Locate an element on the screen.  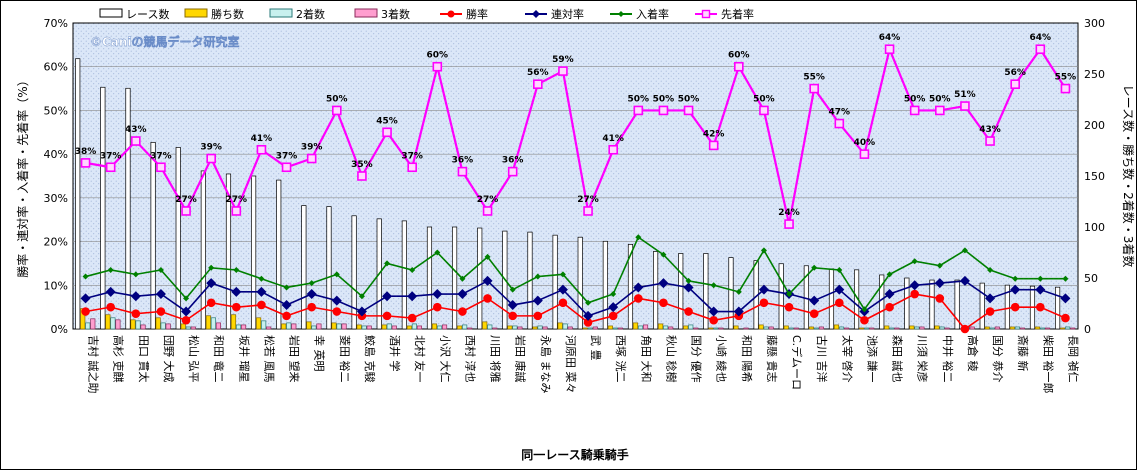
right-axis-ticks: 0 50 100 150 200 250 300 is located at coordinates (1094, 176).